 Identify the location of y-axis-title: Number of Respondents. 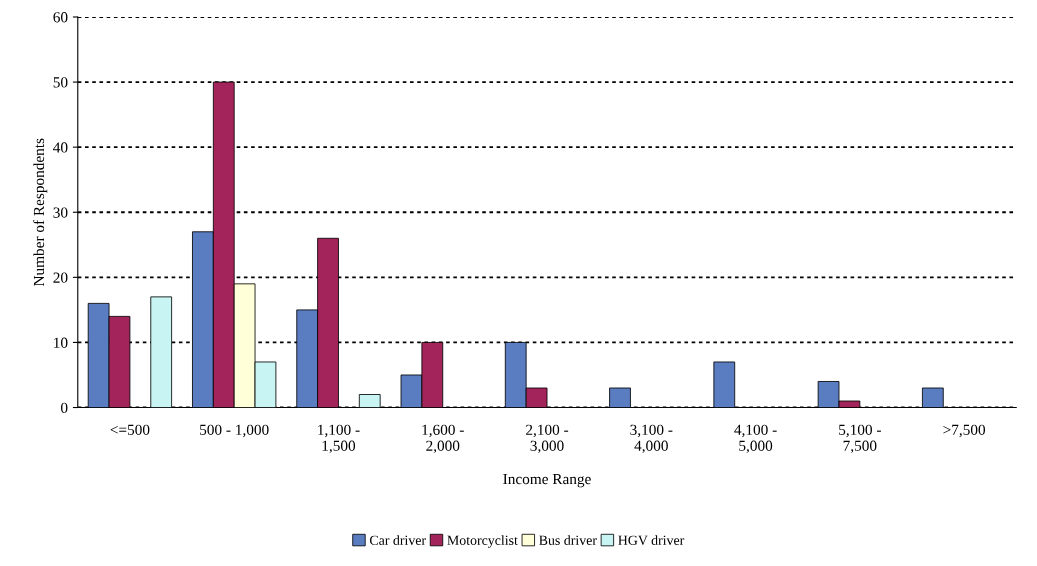
(40, 212).